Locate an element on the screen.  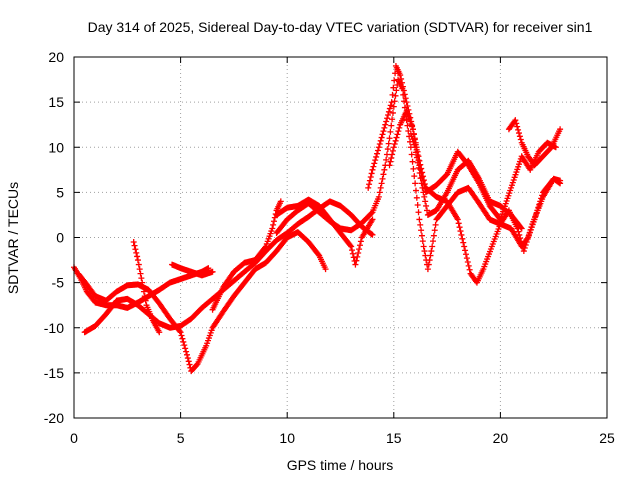
y-tick-label: 20 is located at coordinates (56, 57).